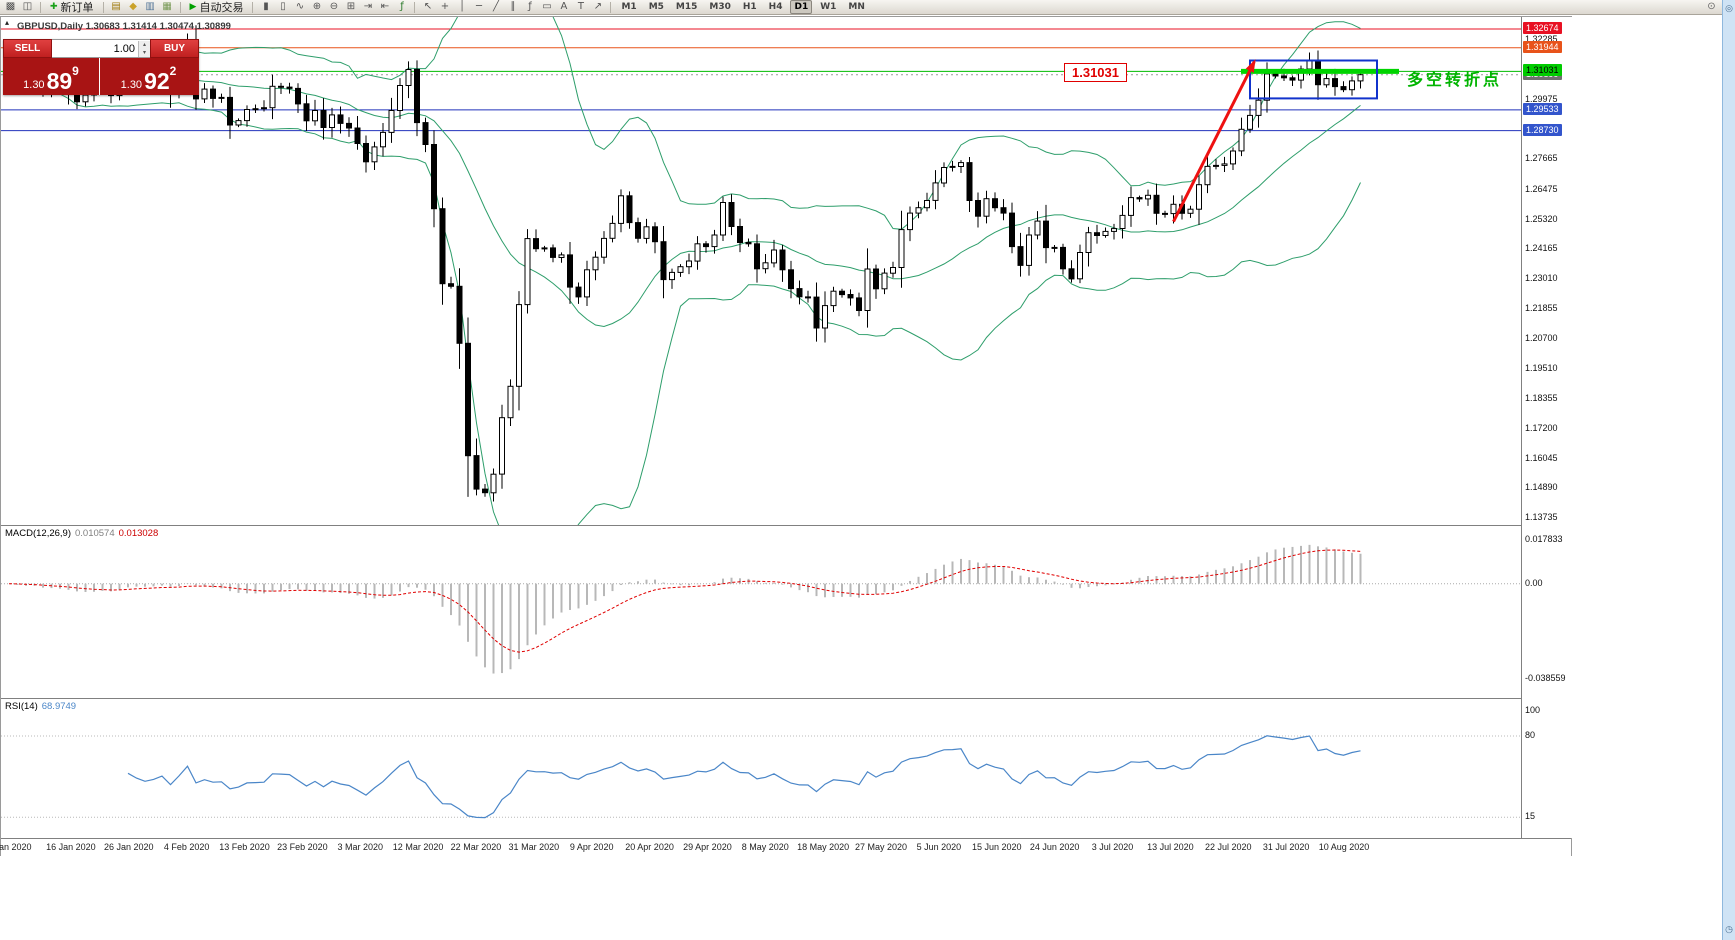 This screenshot has width=1735, height=940. I want to click on price-tick: 1.29975, so click(1541, 98).